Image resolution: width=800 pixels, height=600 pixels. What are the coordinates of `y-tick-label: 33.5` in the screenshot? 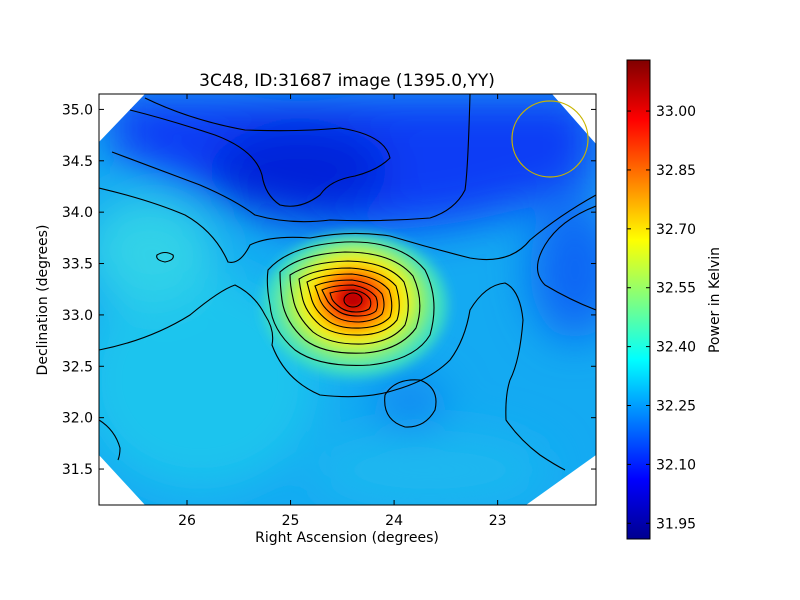 It's located at (77, 265).